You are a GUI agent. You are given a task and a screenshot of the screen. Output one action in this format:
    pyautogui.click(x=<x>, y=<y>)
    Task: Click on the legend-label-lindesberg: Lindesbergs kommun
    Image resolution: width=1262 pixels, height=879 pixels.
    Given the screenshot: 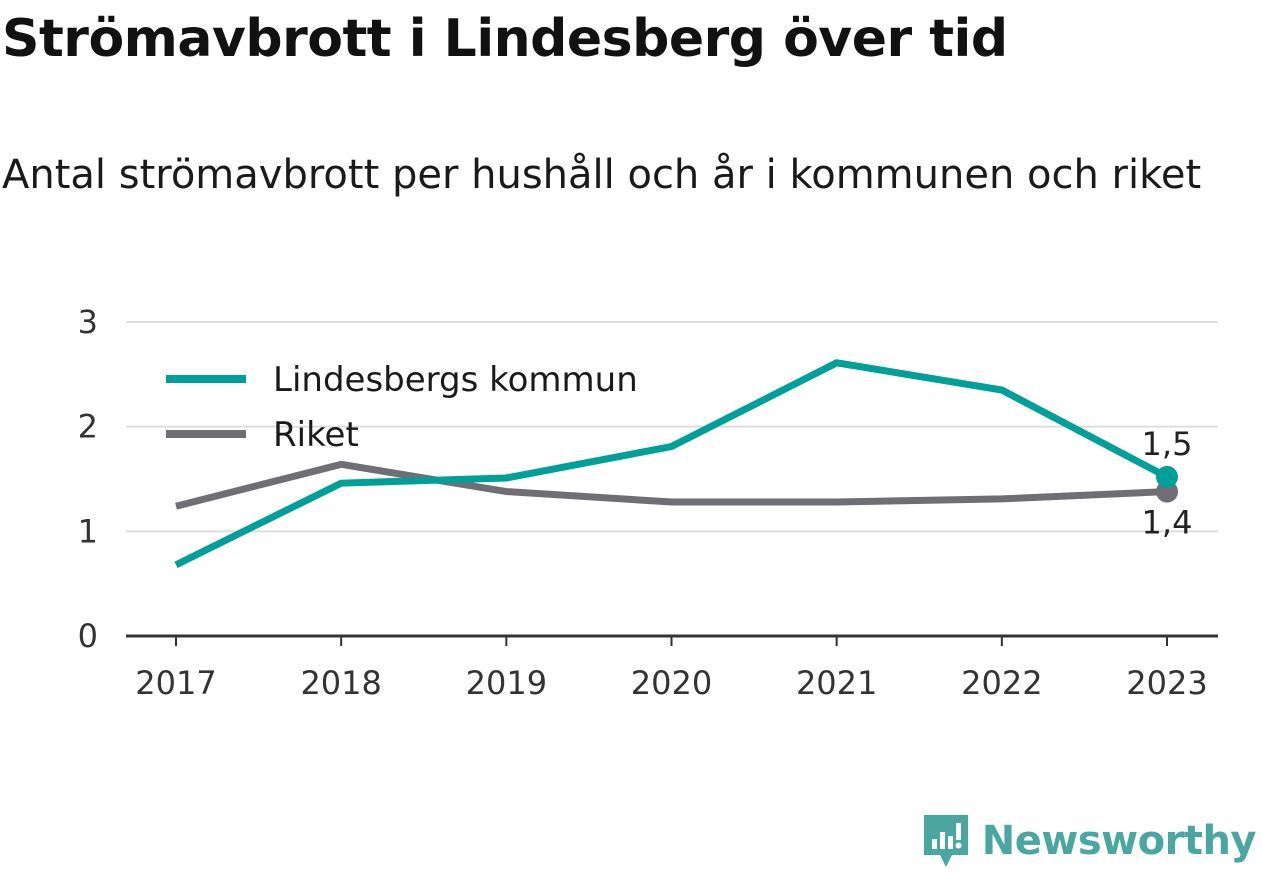 What is the action you would take?
    pyautogui.click(x=455, y=380)
    